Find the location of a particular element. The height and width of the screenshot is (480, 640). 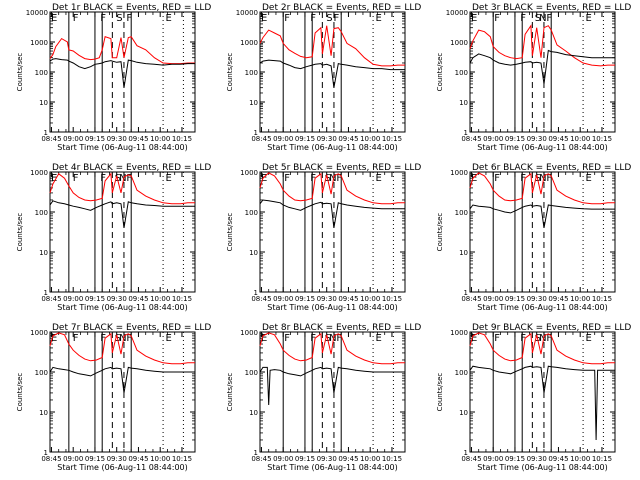

panel-title: Det 7r BLACK = Events, RED = LLD is located at coordinates (131, 328).